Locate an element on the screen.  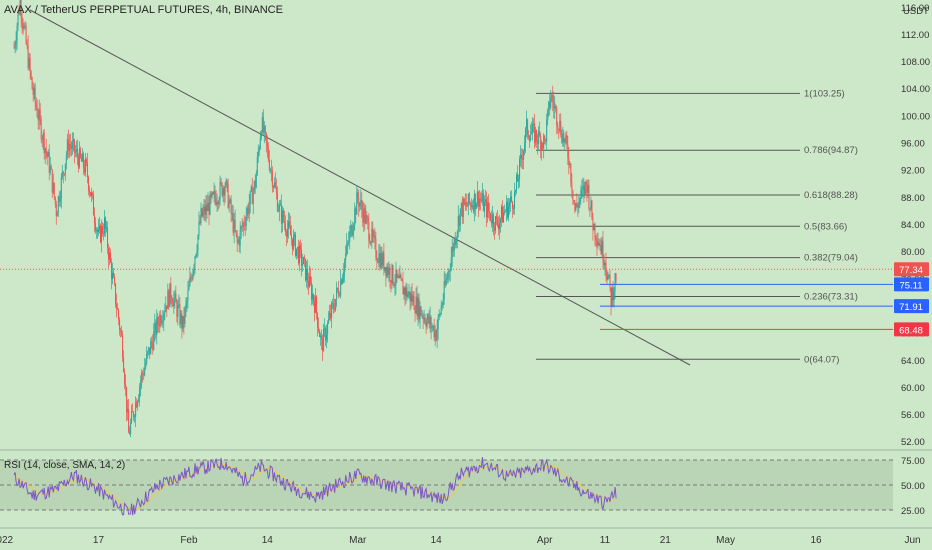
y-tick-label: 108.00 is located at coordinates (915, 62).